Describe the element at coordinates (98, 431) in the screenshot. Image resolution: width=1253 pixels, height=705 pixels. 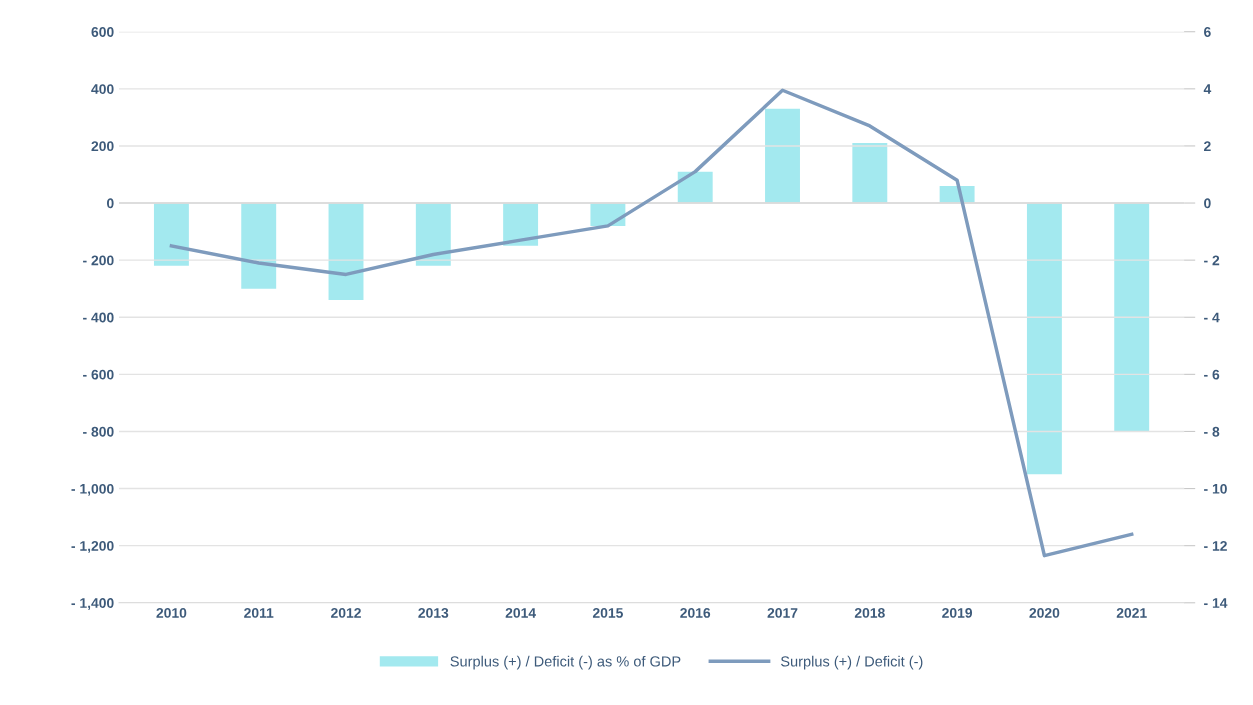
I see `y-tick-label: - 800` at that location.